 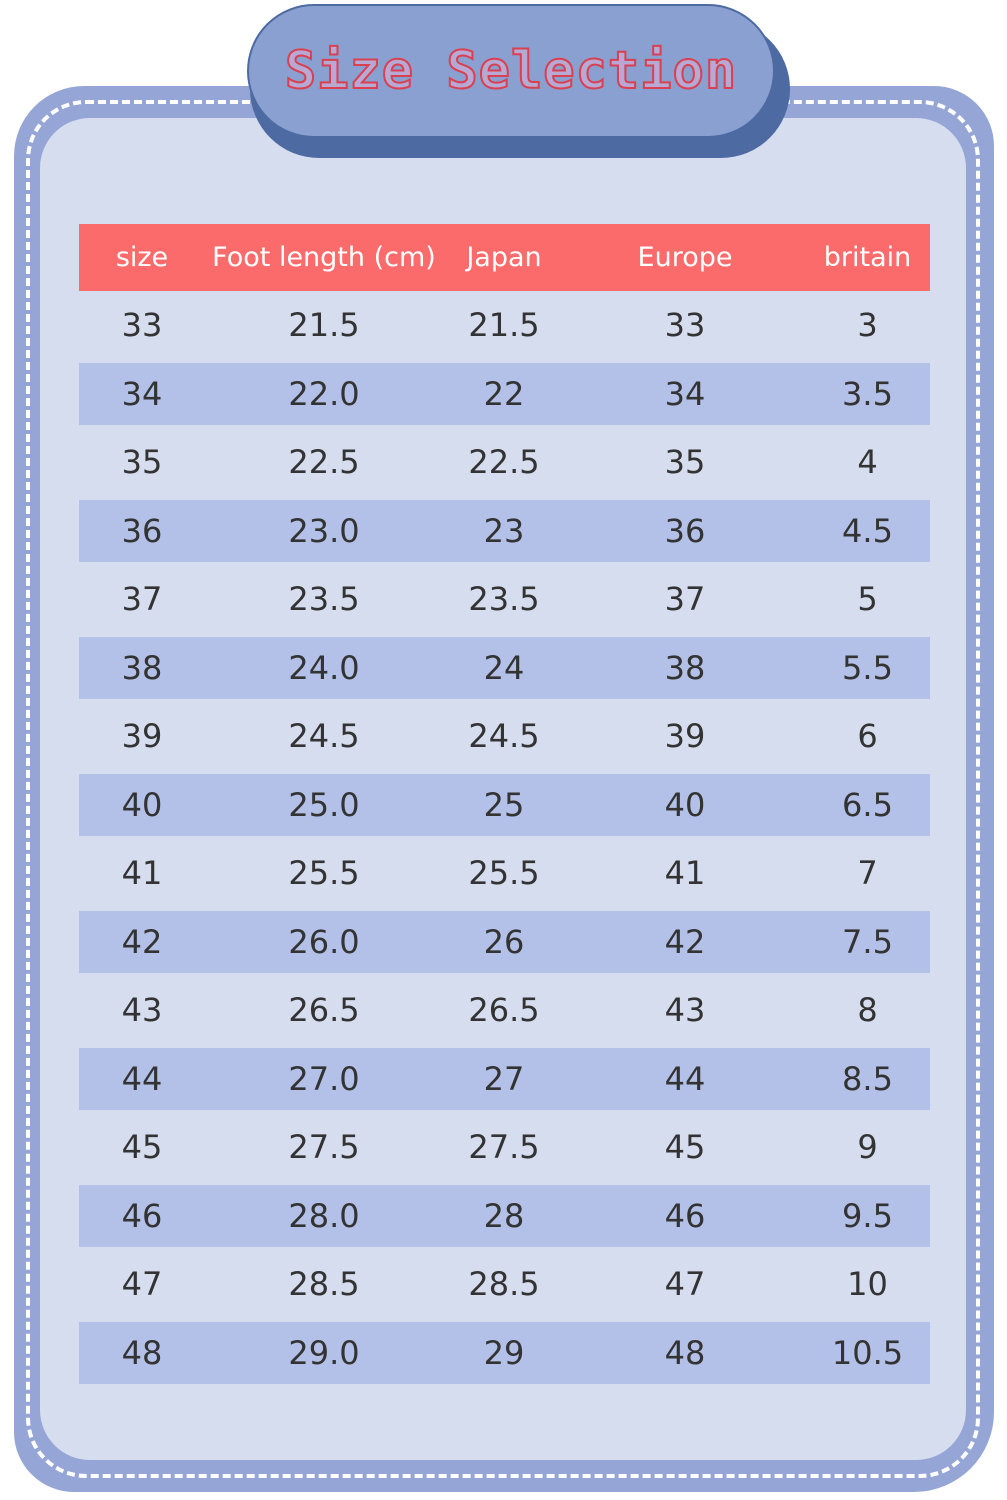 I want to click on table-row: 43 26.5 26.5 43 8, so click(x=504, y=1010).